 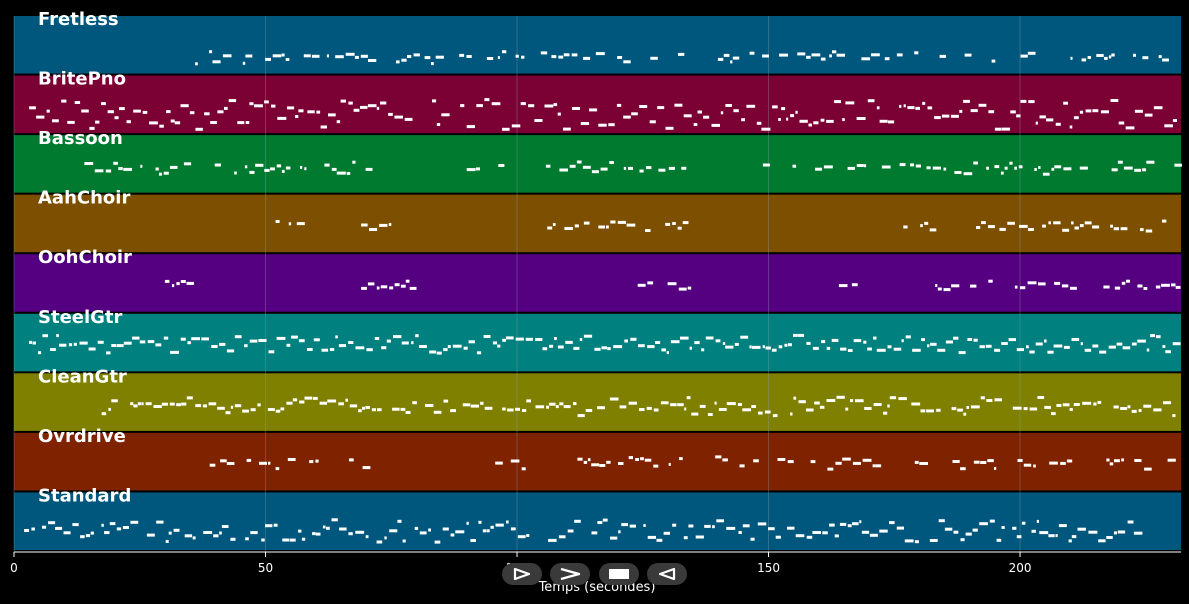 I want to click on play-button, so click(x=522, y=574).